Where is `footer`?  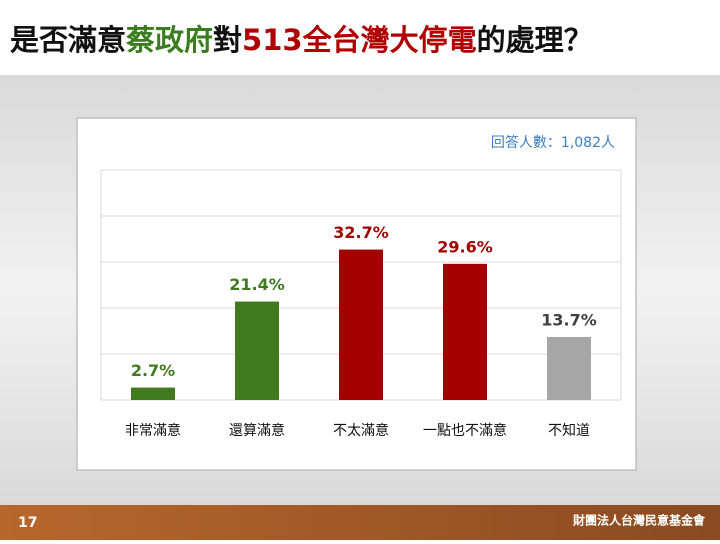
footer is located at coordinates (360, 522).